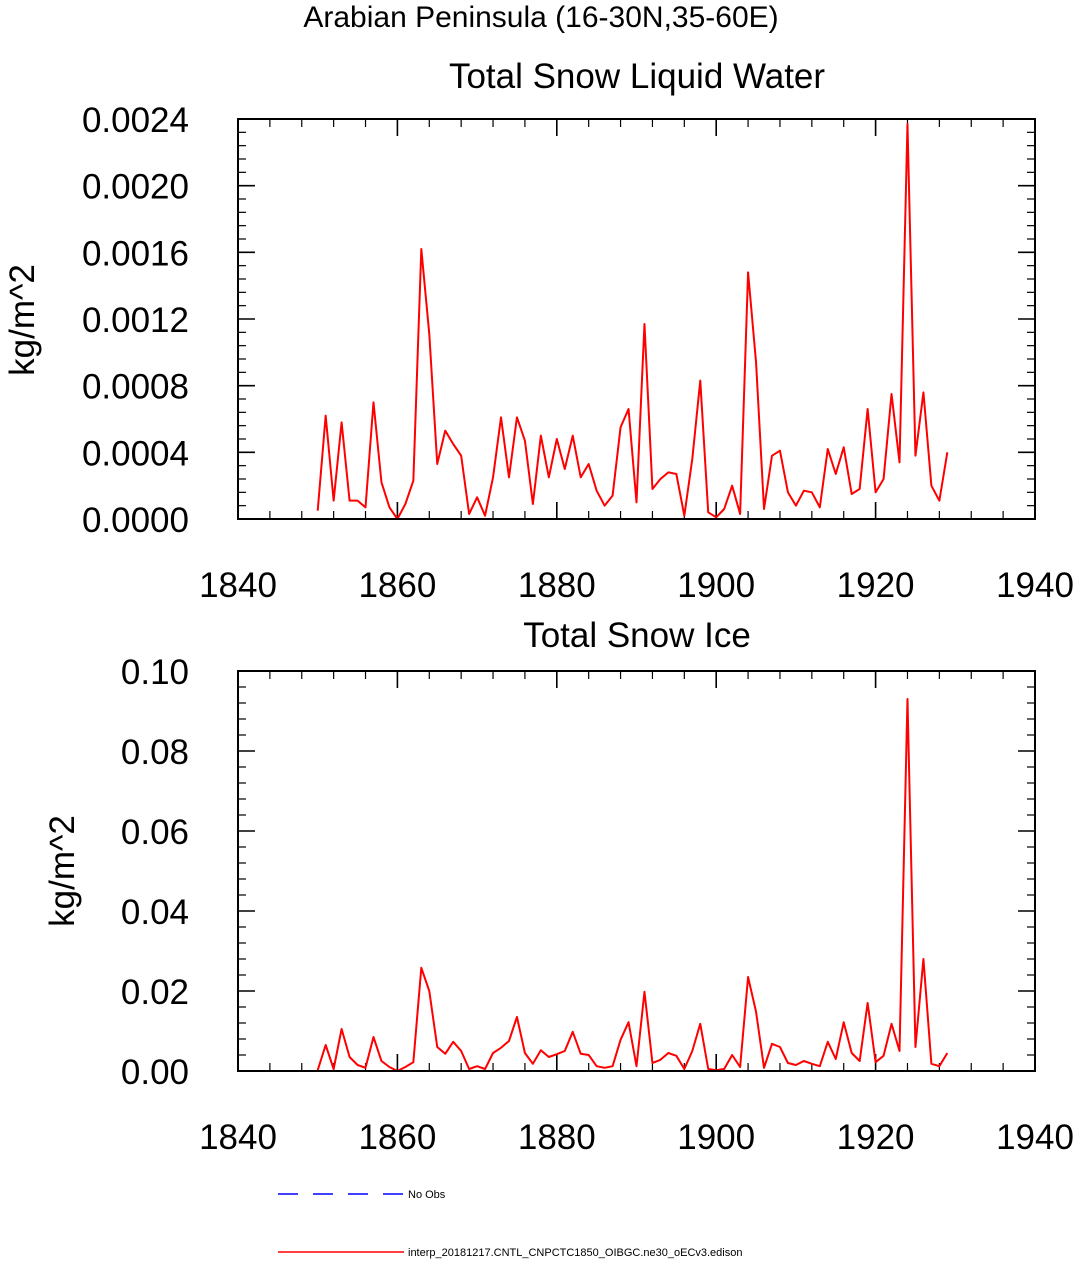 The width and height of the screenshot is (1080, 1261). What do you see at coordinates (155, 752) in the screenshot?
I see `y-tick-label: 0.08` at bounding box center [155, 752].